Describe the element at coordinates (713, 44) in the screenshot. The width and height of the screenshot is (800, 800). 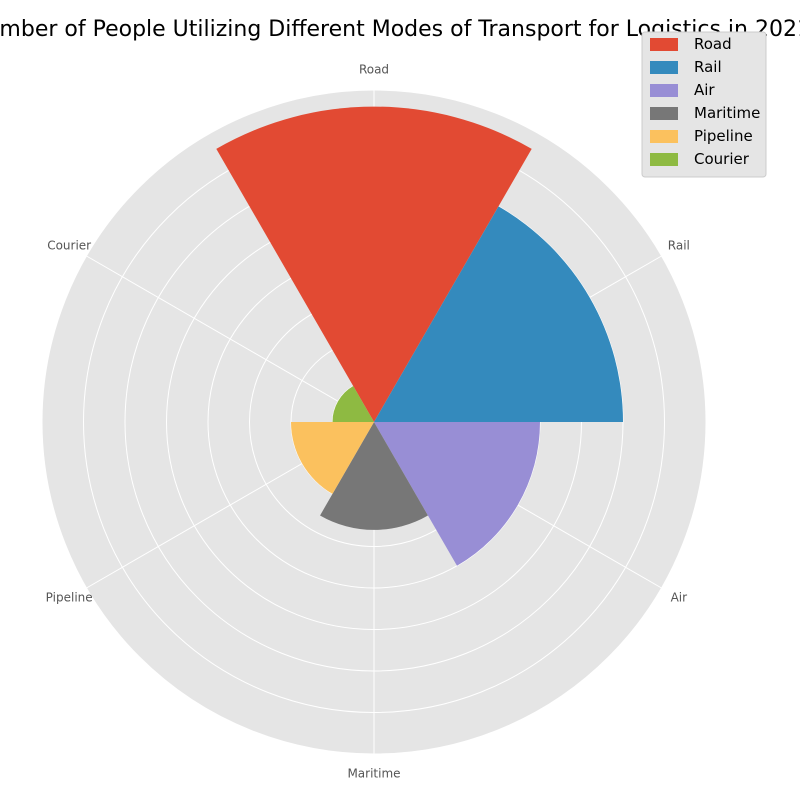
I see `legend-label: Road` at that location.